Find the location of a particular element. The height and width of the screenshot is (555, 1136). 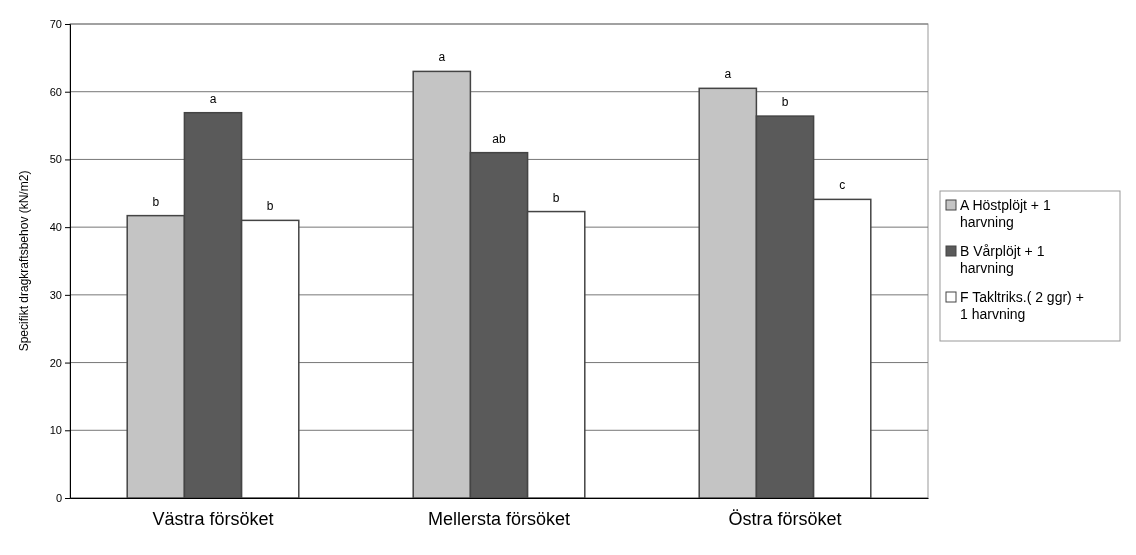

x-tick-label: Västra försöket is located at coordinates (213, 518).